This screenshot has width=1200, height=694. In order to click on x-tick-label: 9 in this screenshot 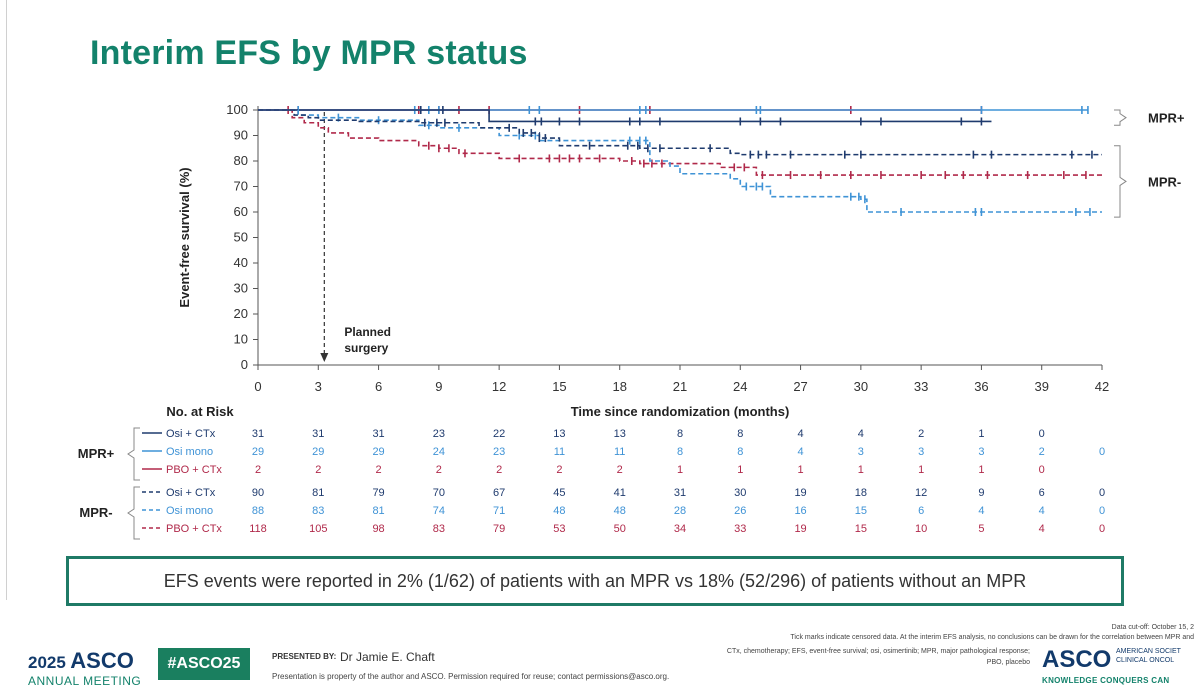, I will do `click(438, 386)`.